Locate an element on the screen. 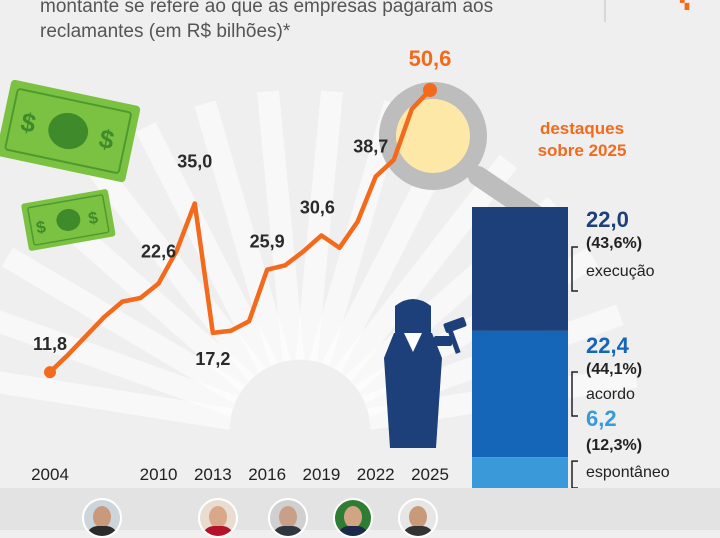 This screenshot has height=538, width=720. highlights-title: destaques sobre 2025 is located at coordinates (582, 140).